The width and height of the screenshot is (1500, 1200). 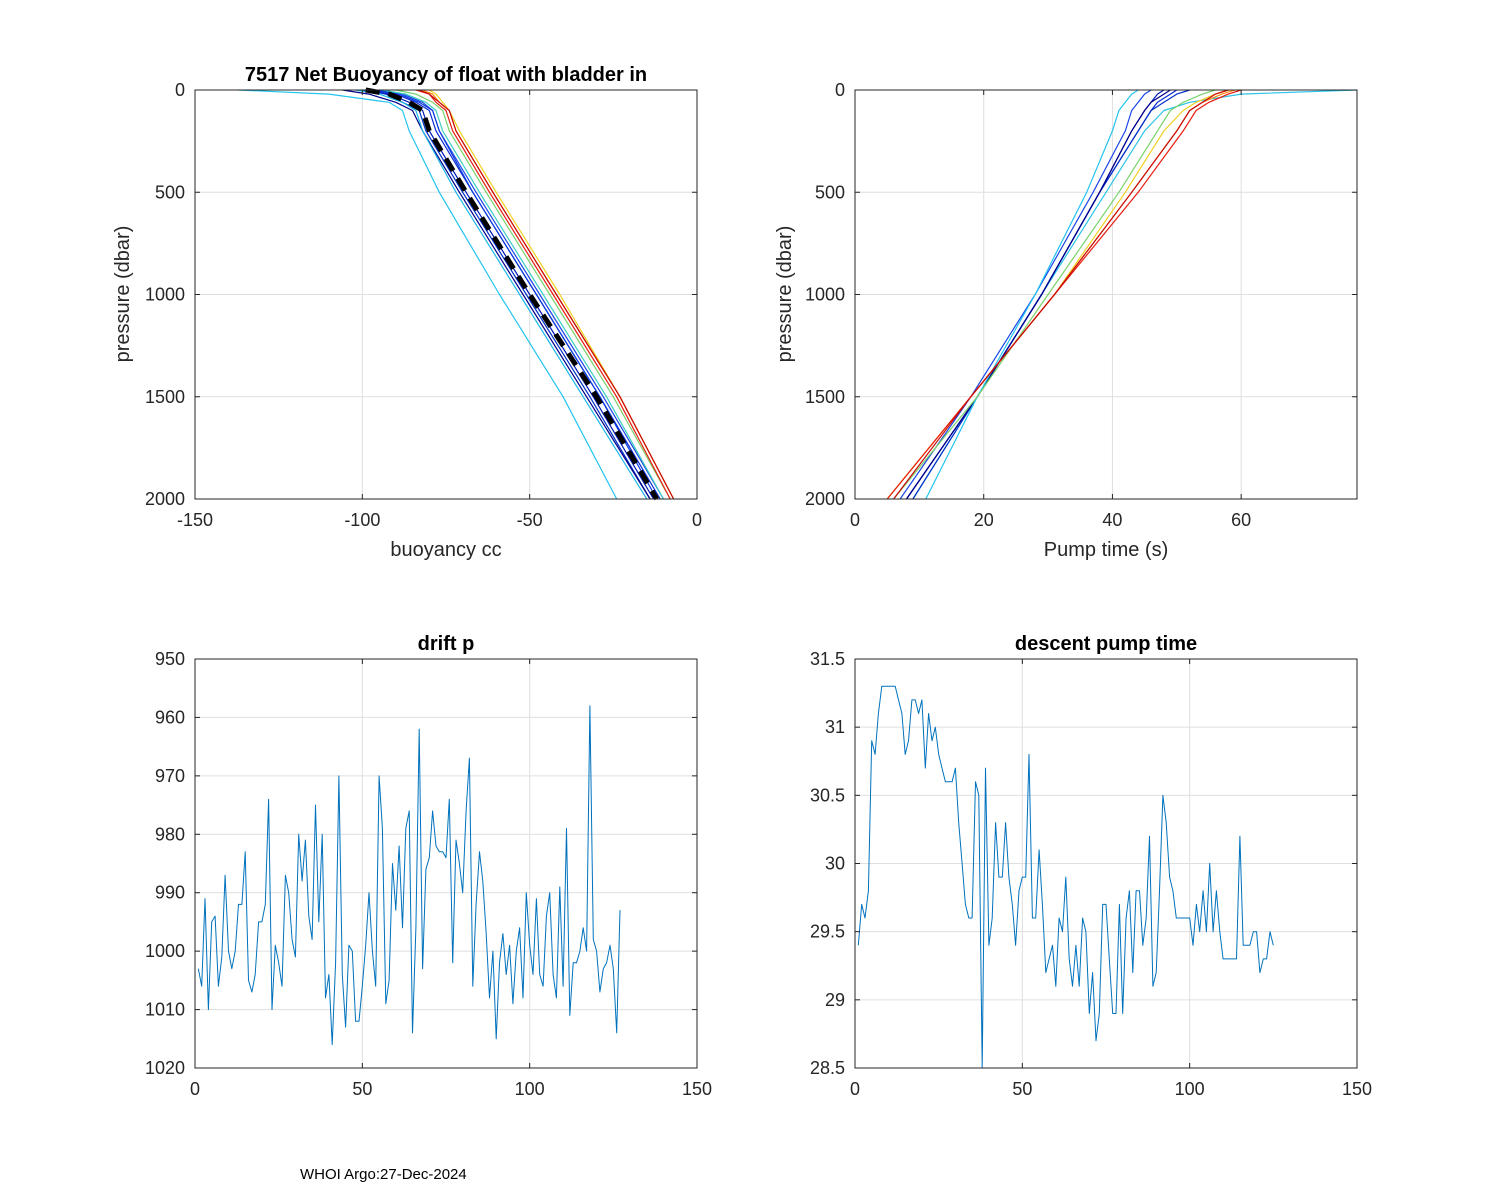 What do you see at coordinates (165, 1068) in the screenshot?
I see `driftp-ytick-label-7: 1020` at bounding box center [165, 1068].